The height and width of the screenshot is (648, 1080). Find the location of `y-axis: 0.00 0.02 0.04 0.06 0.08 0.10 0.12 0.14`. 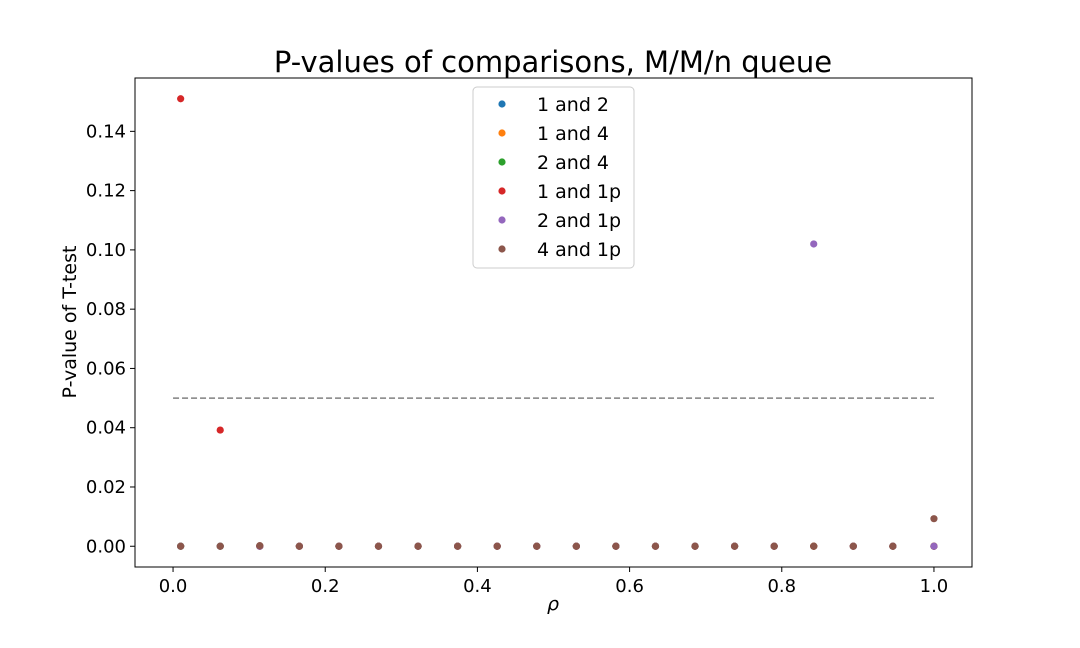

y-axis: 0.00 0.02 0.04 0.06 0.08 0.10 0.12 0.14 is located at coordinates (110, 339).